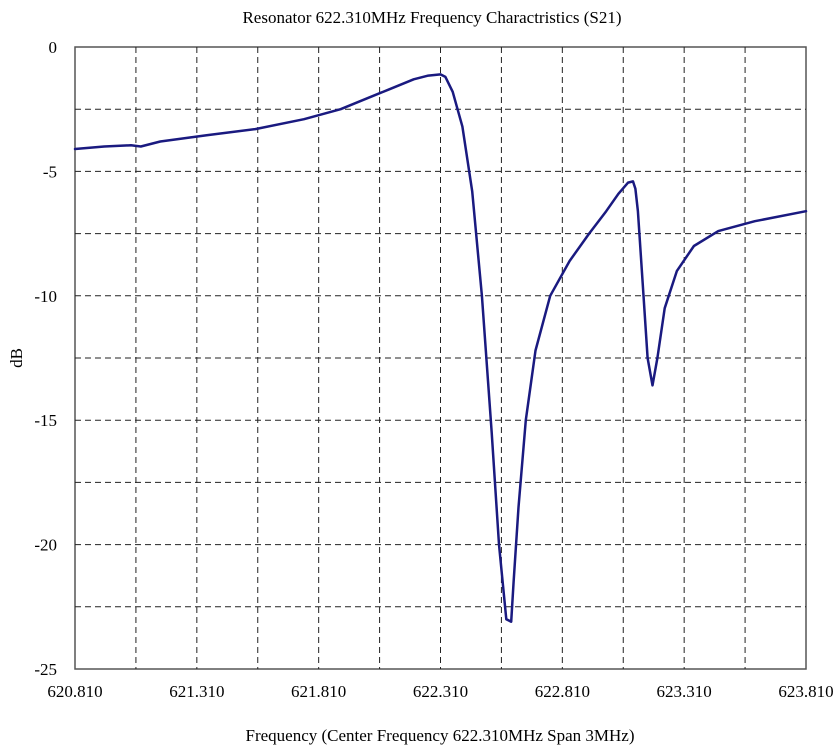  I want to click on y-tick-label: -5, so click(50, 171).